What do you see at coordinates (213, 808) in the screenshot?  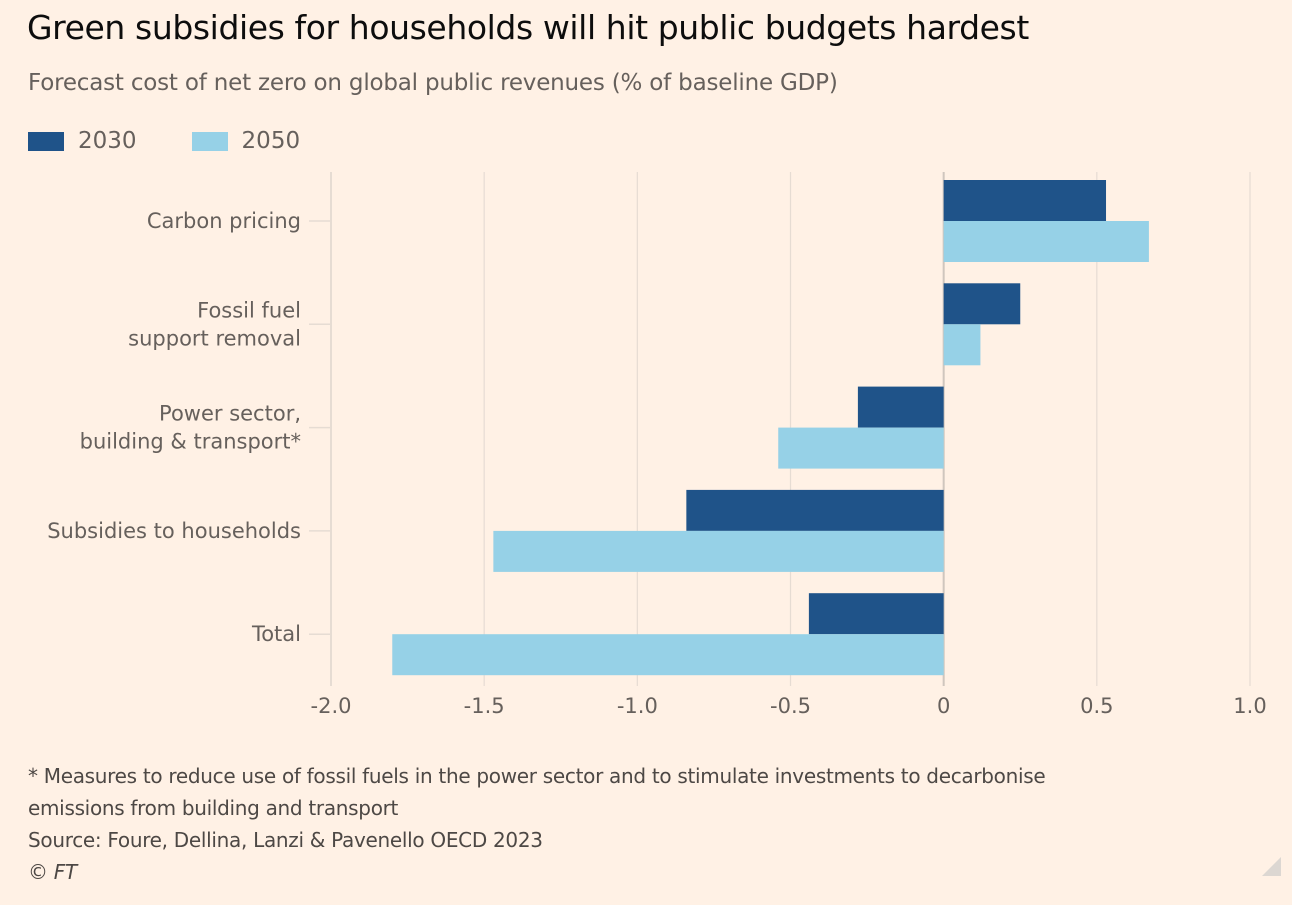 I see `footnote-note-line2: emissions from building and transport` at bounding box center [213, 808].